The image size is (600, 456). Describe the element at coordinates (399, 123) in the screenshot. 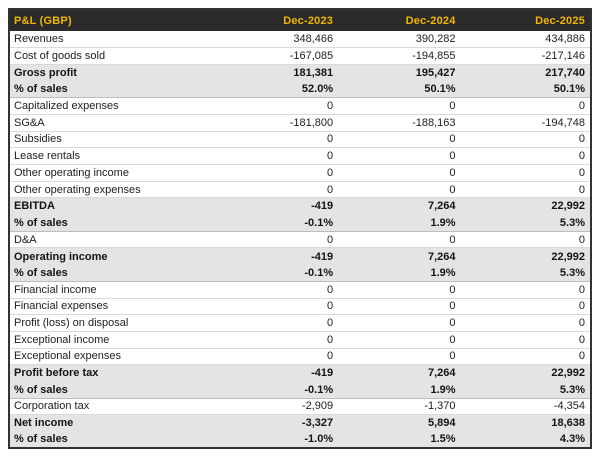

I see `row-value-dec-2024: -188,163` at that location.